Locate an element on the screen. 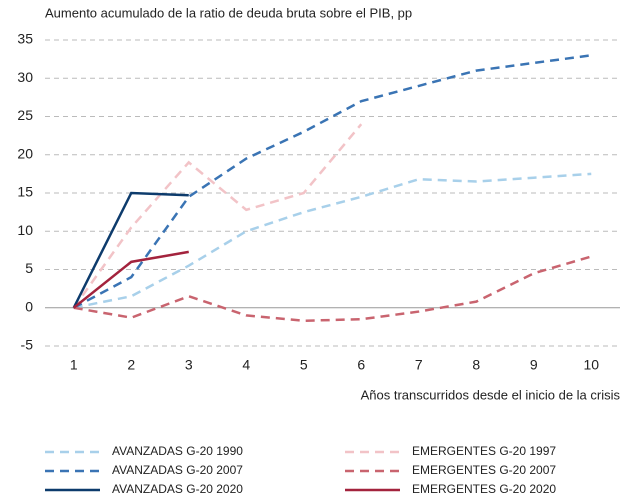 The image size is (630, 498). y-tick-label: 30 is located at coordinates (25, 77).